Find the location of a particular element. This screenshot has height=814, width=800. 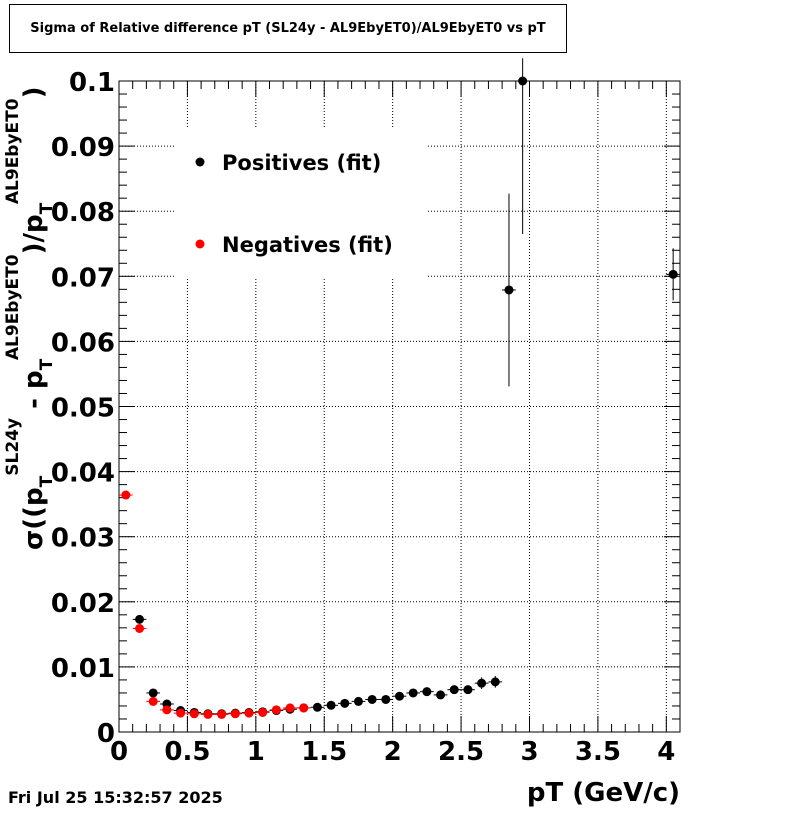

y-tick-label: 0.08 is located at coordinates (83, 213).